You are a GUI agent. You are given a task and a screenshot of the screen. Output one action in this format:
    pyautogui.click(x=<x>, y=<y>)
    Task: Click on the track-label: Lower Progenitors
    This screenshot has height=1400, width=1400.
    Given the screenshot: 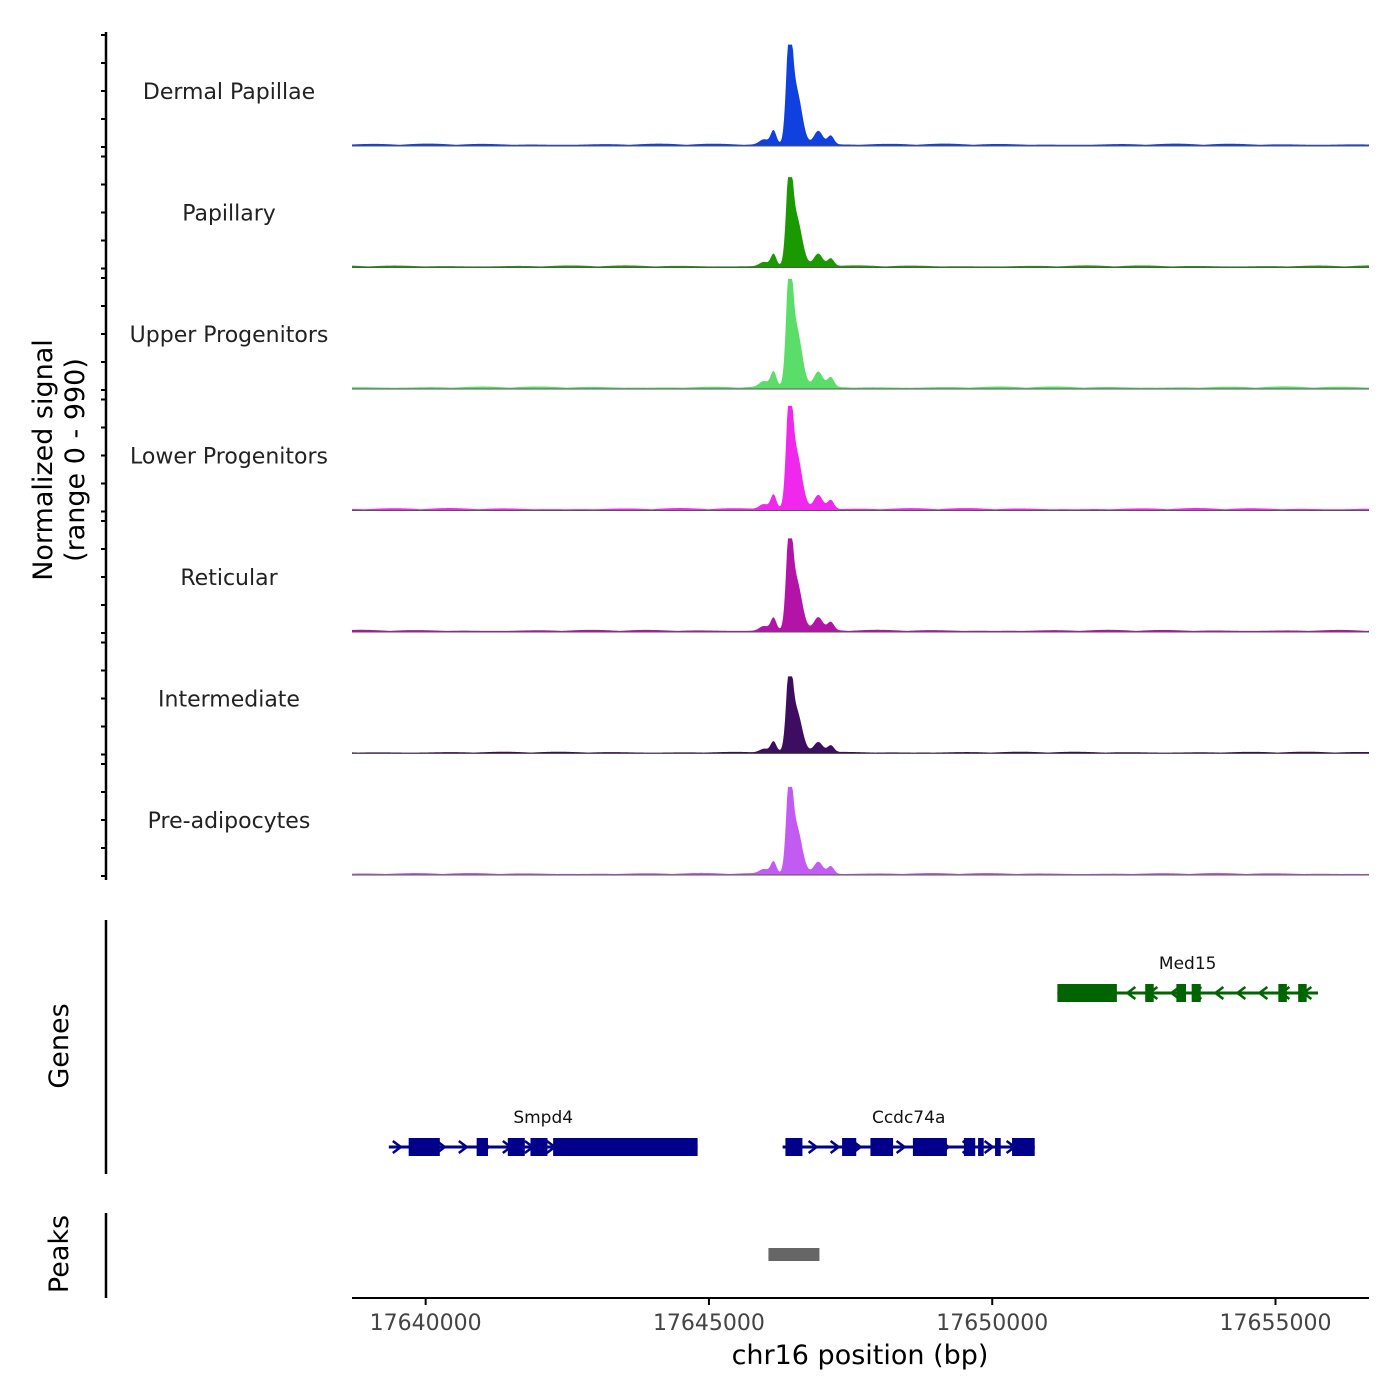 What is the action you would take?
    pyautogui.click(x=229, y=457)
    